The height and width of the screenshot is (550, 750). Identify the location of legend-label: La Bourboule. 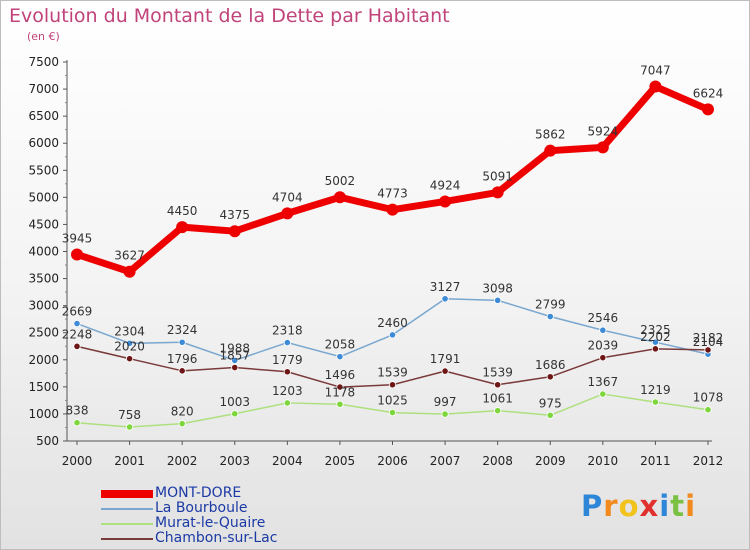
(201, 508).